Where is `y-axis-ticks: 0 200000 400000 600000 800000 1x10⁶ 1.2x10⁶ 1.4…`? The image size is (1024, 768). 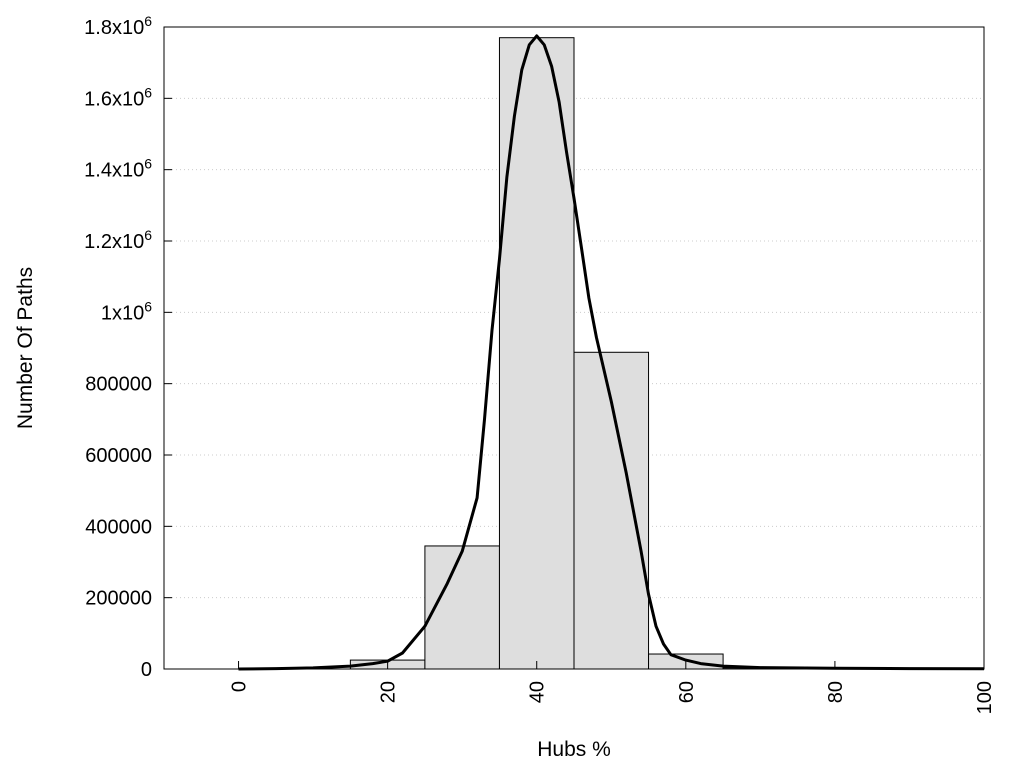 y-axis-ticks: 0 200000 400000 600000 800000 1x10⁶ 1.2x10⁶ 1.4… is located at coordinates (128, 347).